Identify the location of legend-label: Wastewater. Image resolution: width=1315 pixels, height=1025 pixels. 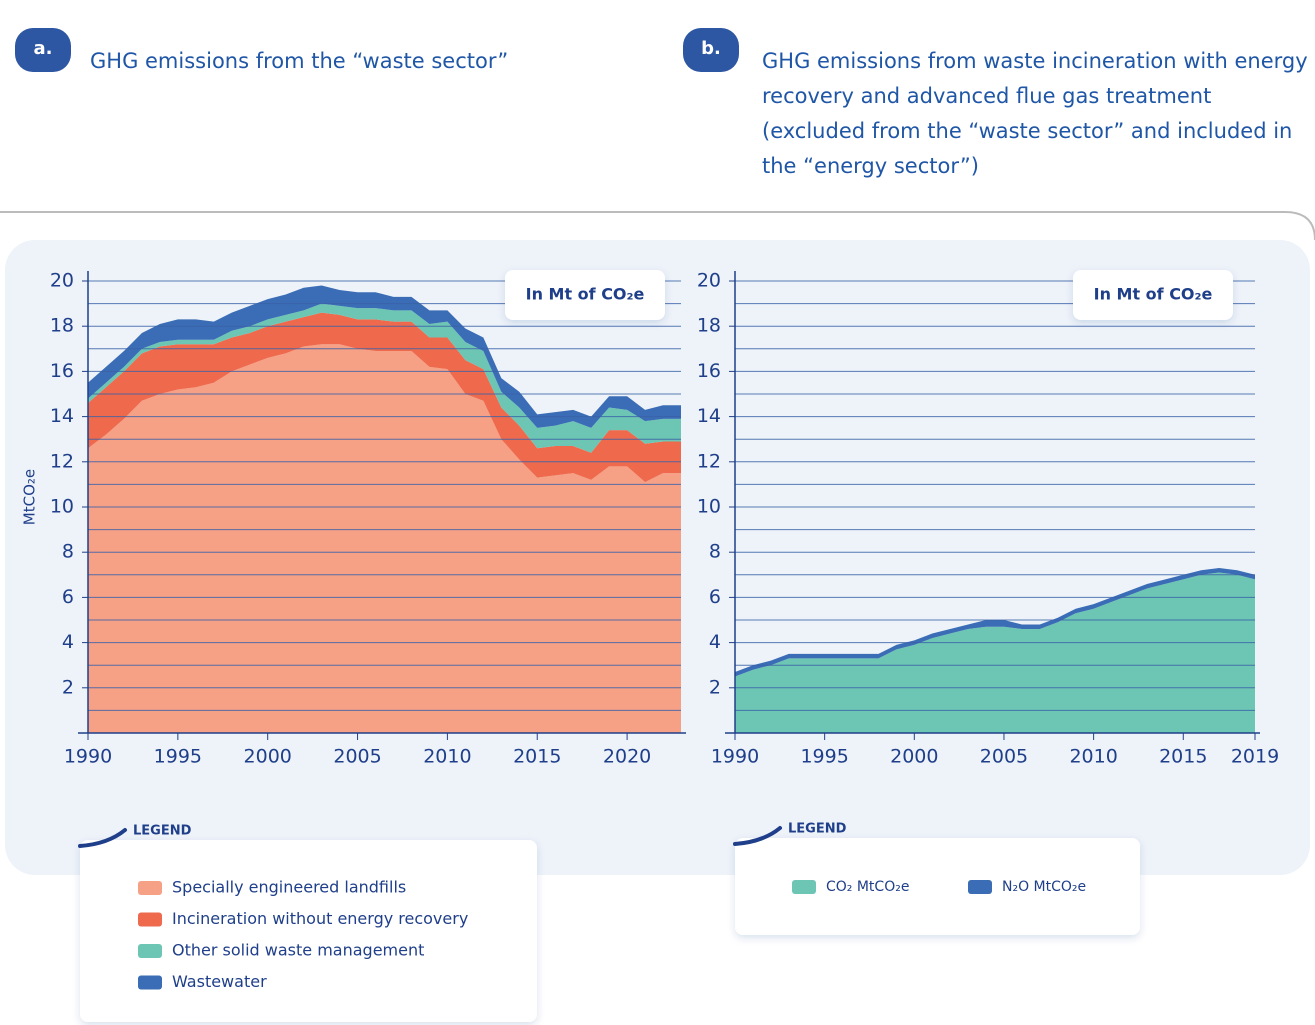
(219, 981).